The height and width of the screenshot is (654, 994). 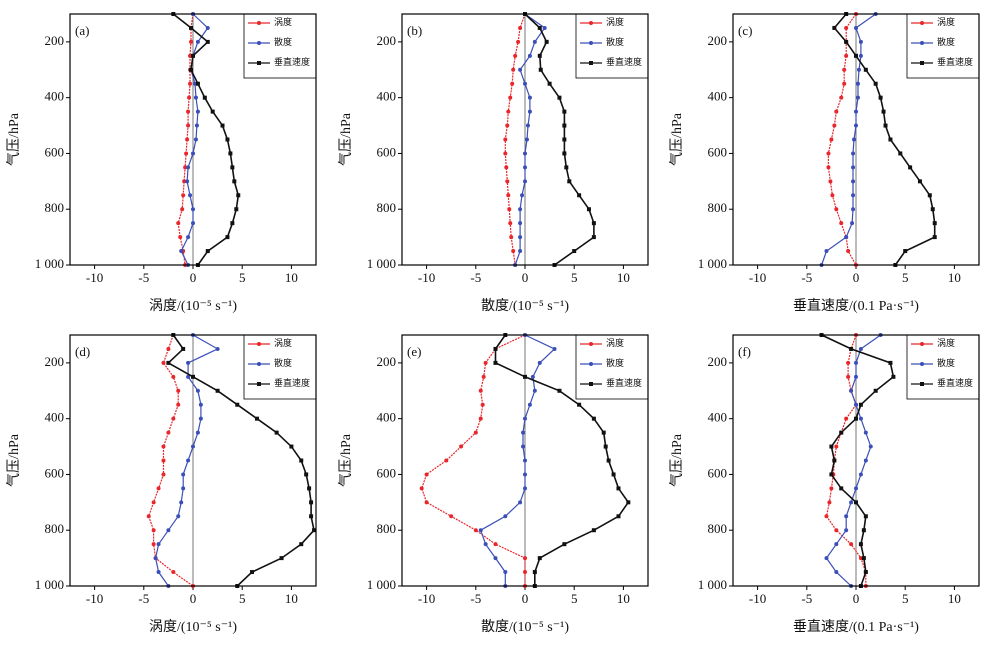 I want to click on x-axis-label: 散度/(10⁻⁵ s⁻¹), so click(x=525, y=627).